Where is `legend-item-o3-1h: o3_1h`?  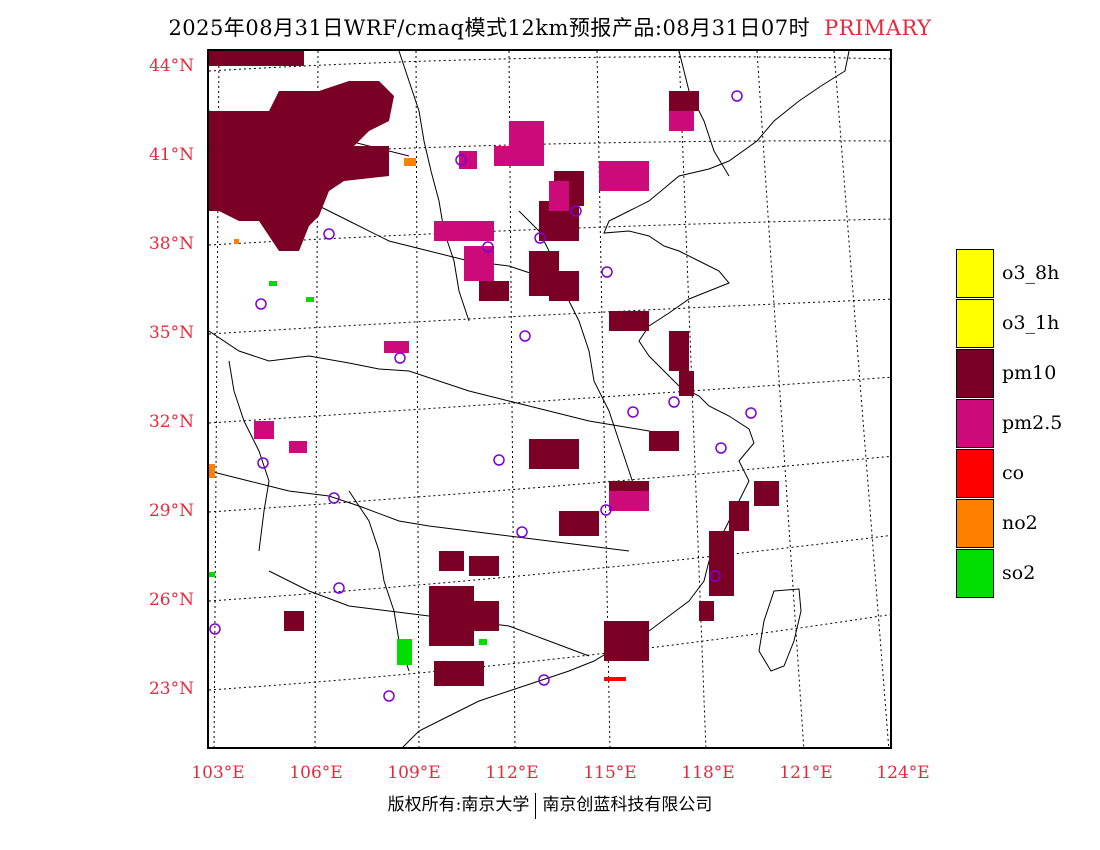
legend-item-o3-1h: o3_1h is located at coordinates (1026, 324).